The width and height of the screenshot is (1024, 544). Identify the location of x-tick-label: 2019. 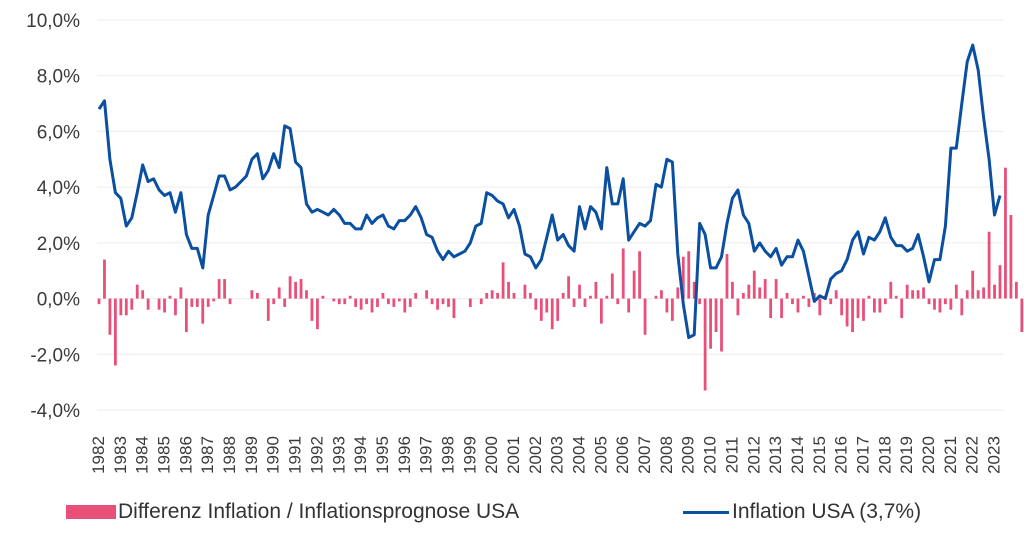
(906, 455).